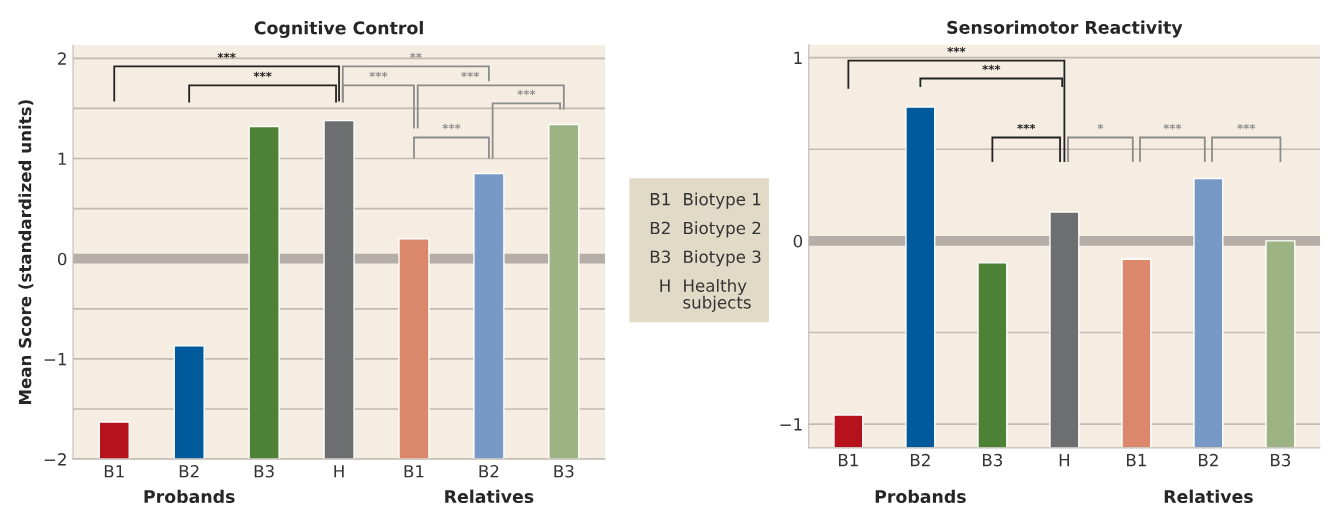 The width and height of the screenshot is (1328, 509). What do you see at coordinates (26, 252) in the screenshot?
I see `y-axis-title: Mean Score (standardized units)` at bounding box center [26, 252].